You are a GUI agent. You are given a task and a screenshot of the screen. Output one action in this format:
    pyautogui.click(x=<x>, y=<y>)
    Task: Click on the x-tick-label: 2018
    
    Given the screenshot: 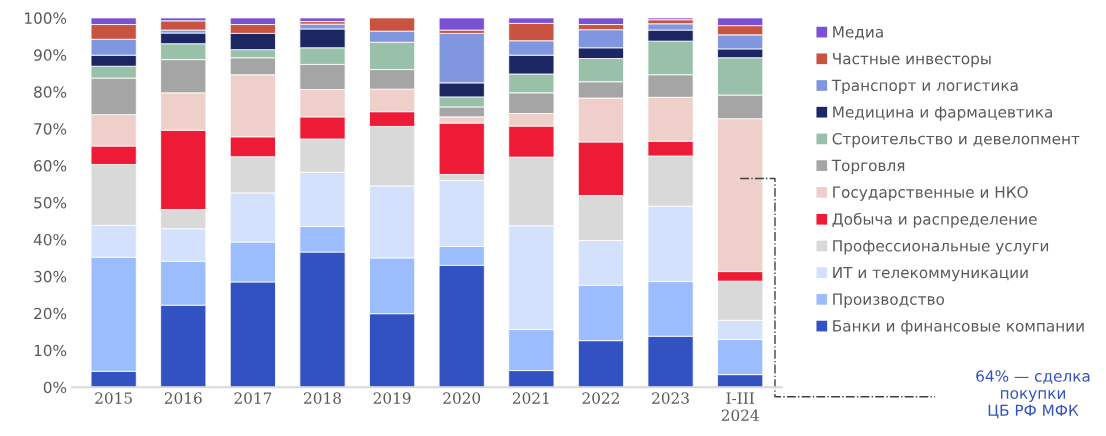 What is the action you would take?
    pyautogui.click(x=322, y=398)
    